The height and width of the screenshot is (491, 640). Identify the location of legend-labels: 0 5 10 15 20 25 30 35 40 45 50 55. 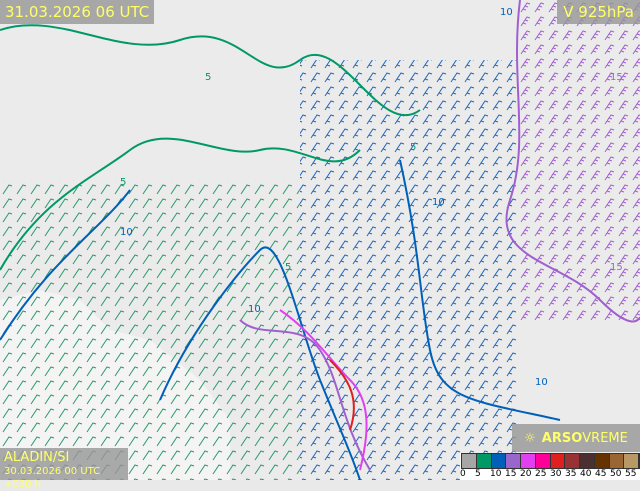
(550, 474).